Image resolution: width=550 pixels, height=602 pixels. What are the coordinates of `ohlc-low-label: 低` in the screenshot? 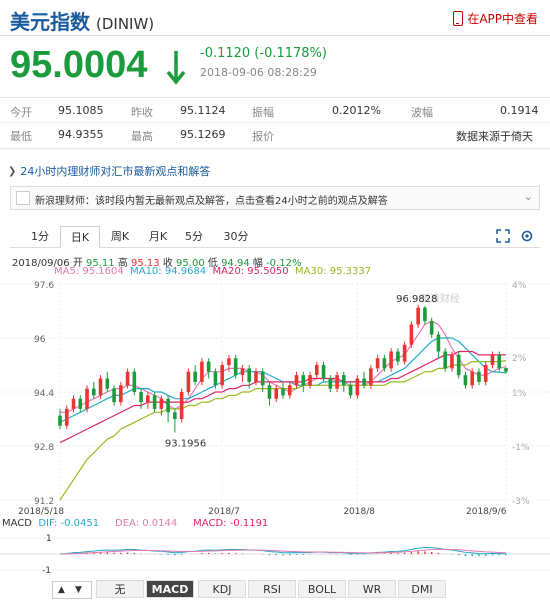 It's located at (212, 263).